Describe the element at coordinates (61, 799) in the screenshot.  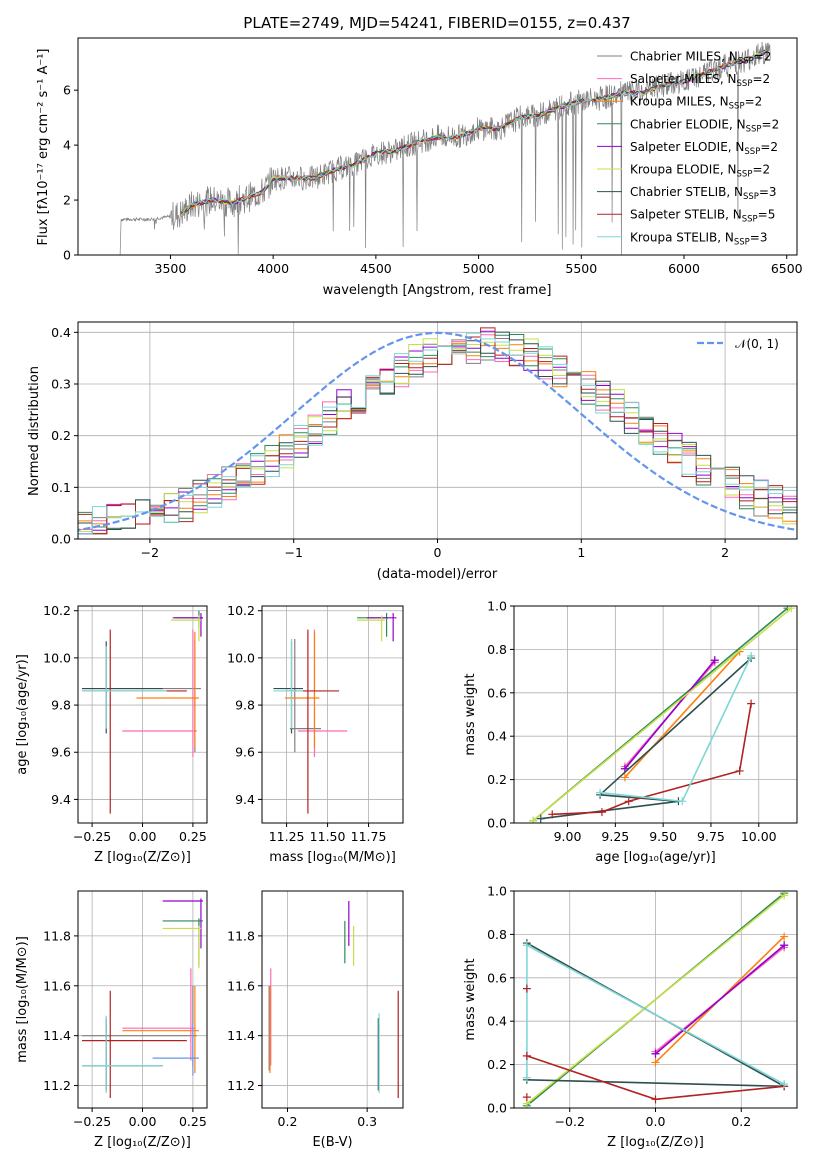
I see `z-age-y-tick-label: 9.4` at that location.